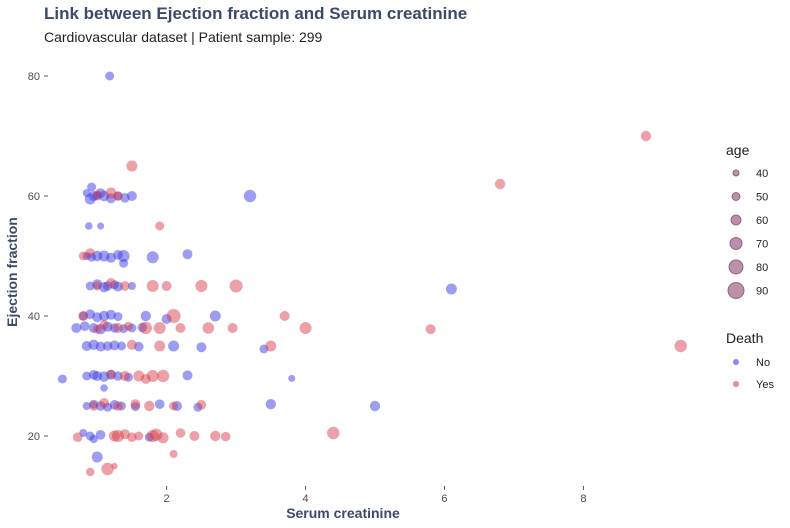  Describe the element at coordinates (34, 437) in the screenshot. I see `y-tick-label: 20` at that location.